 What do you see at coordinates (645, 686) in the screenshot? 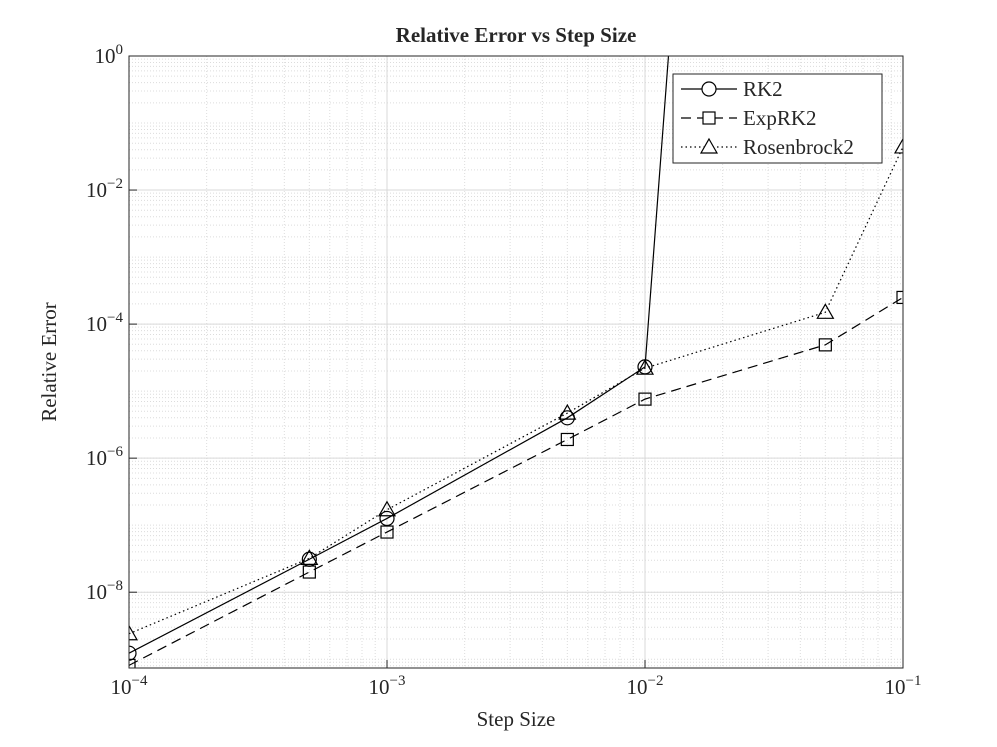
I see `x-tick-label: 10⁻²` at bounding box center [645, 686].